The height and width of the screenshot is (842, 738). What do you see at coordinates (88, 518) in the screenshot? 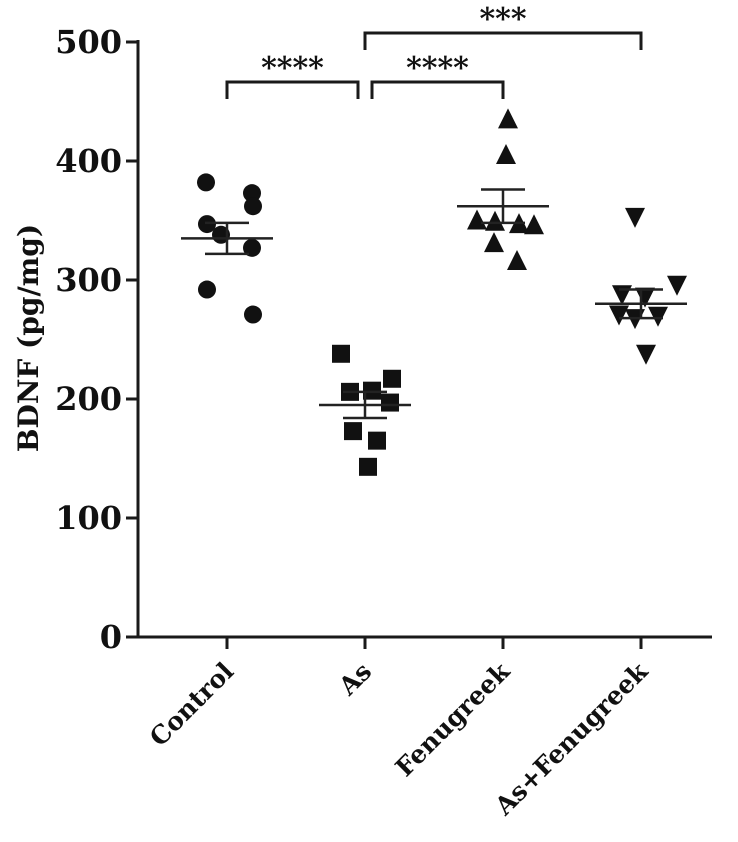
I see `y-tick-label-100: 100` at bounding box center [88, 518].